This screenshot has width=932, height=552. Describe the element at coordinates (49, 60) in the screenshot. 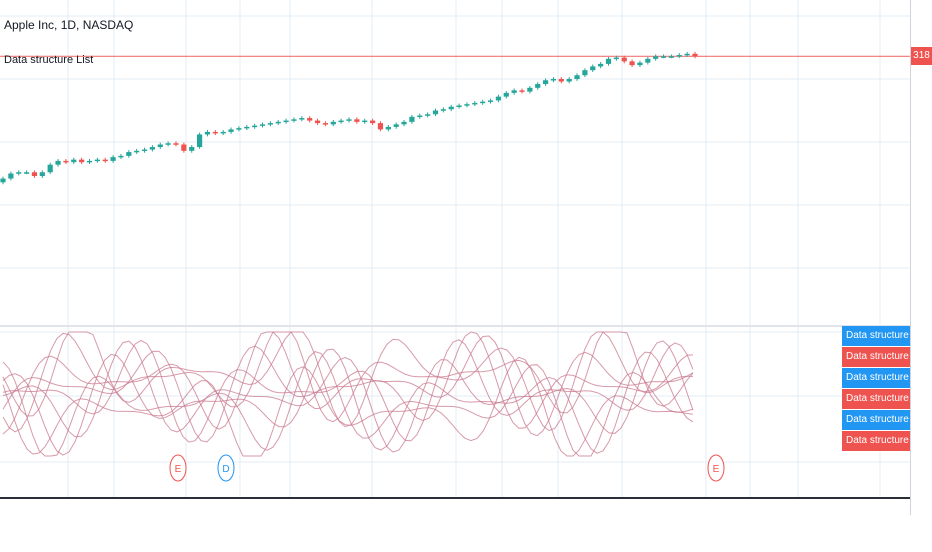

I see `indicator-legend: Data structure List` at that location.